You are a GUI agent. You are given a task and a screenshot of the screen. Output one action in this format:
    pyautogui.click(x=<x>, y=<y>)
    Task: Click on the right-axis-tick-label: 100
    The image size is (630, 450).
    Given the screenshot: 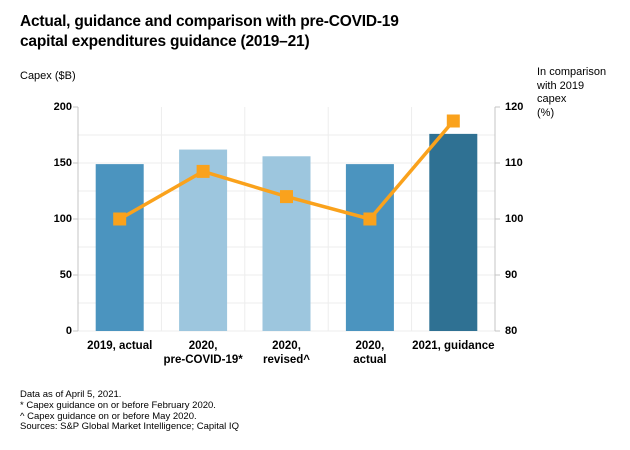 What is the action you would take?
    pyautogui.click(x=514, y=218)
    